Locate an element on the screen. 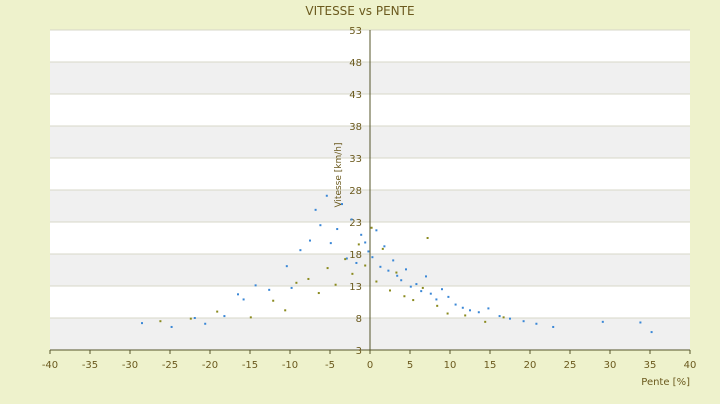  x-tick-label: 40 is located at coordinates (690, 365).